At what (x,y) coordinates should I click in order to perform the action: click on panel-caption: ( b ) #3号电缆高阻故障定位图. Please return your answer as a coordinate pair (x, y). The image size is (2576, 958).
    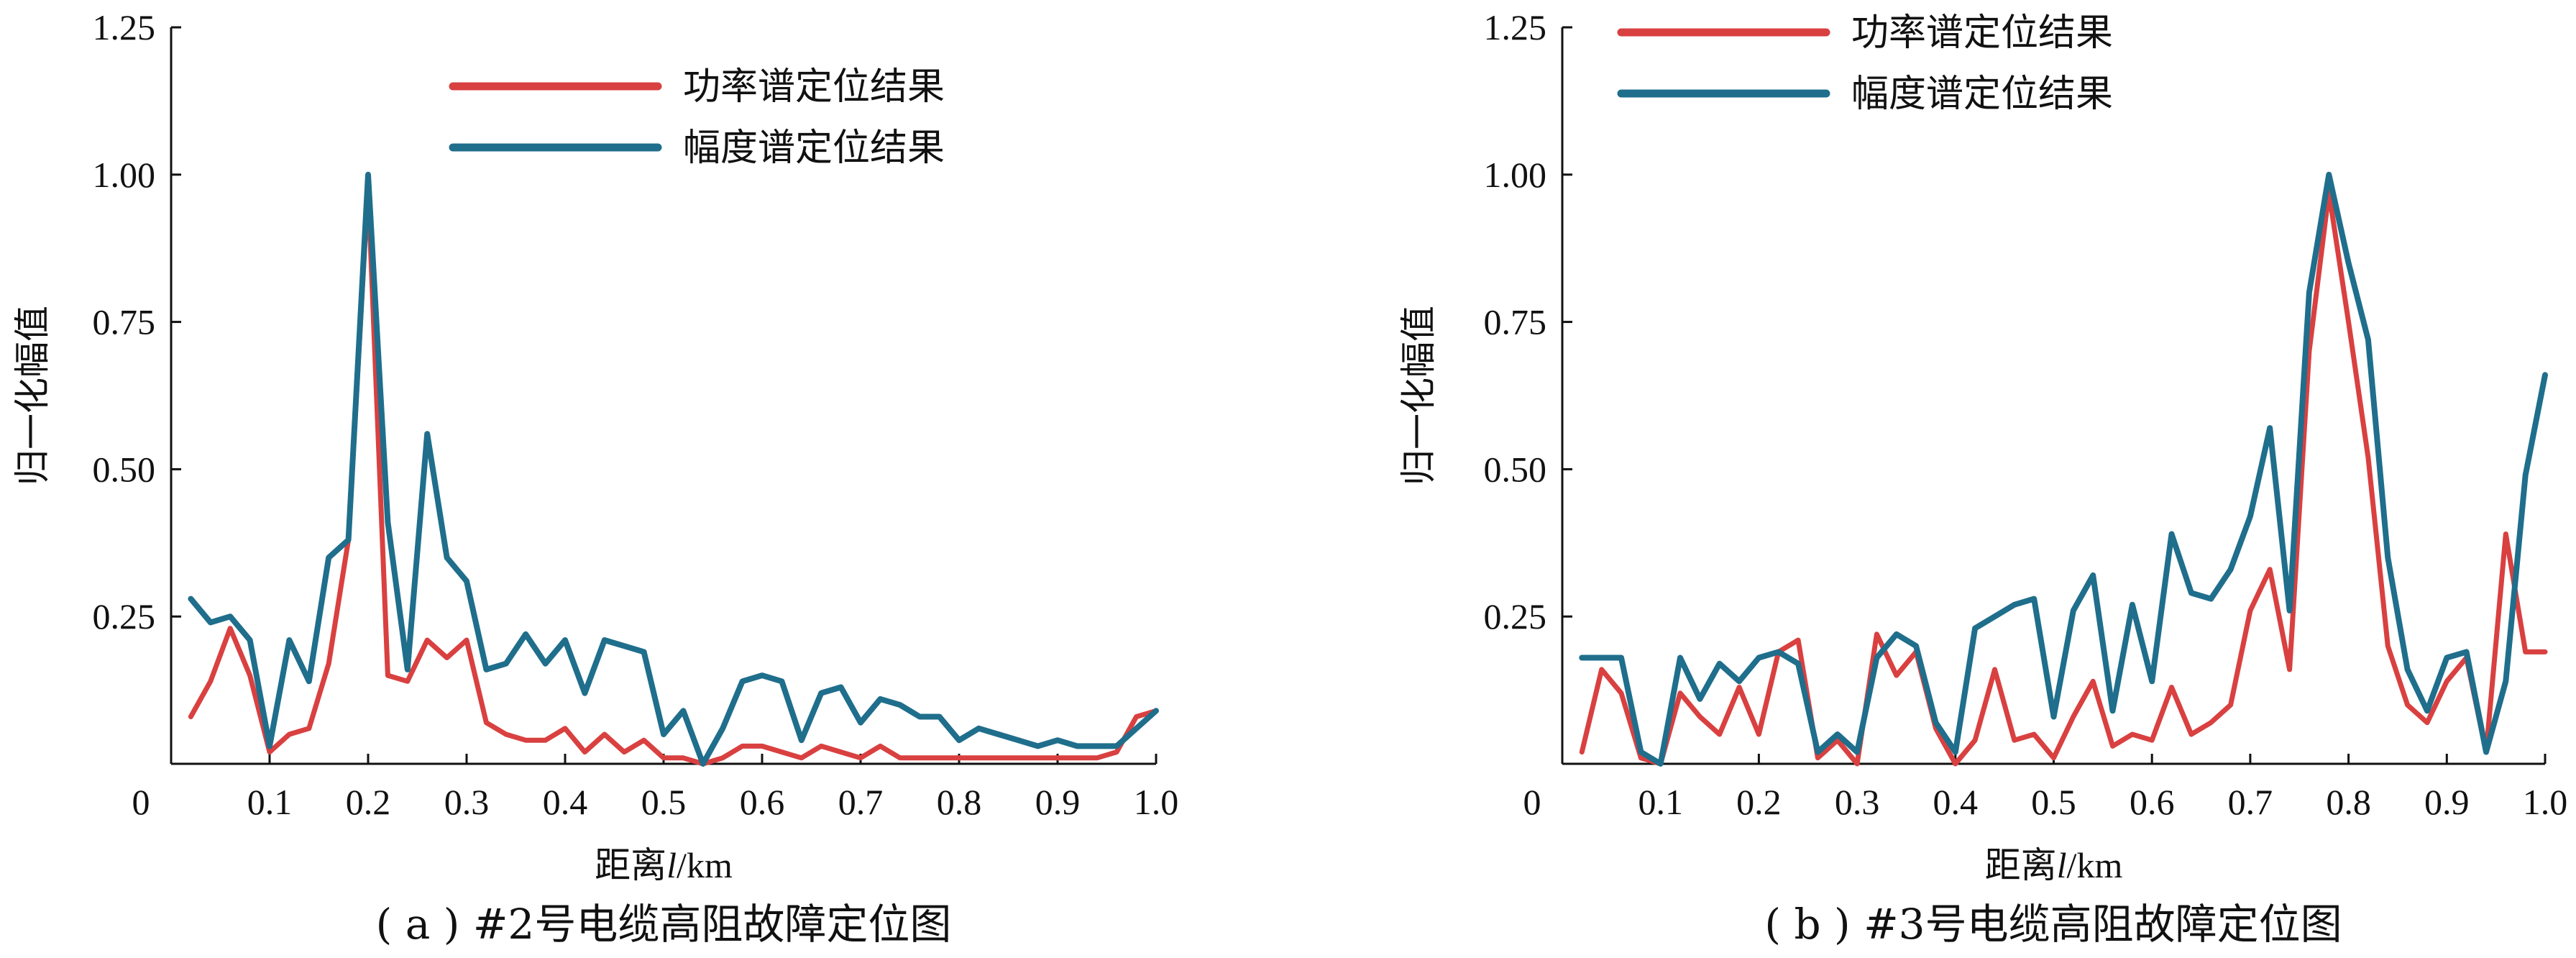
    Looking at the image, I should click on (2053, 925).